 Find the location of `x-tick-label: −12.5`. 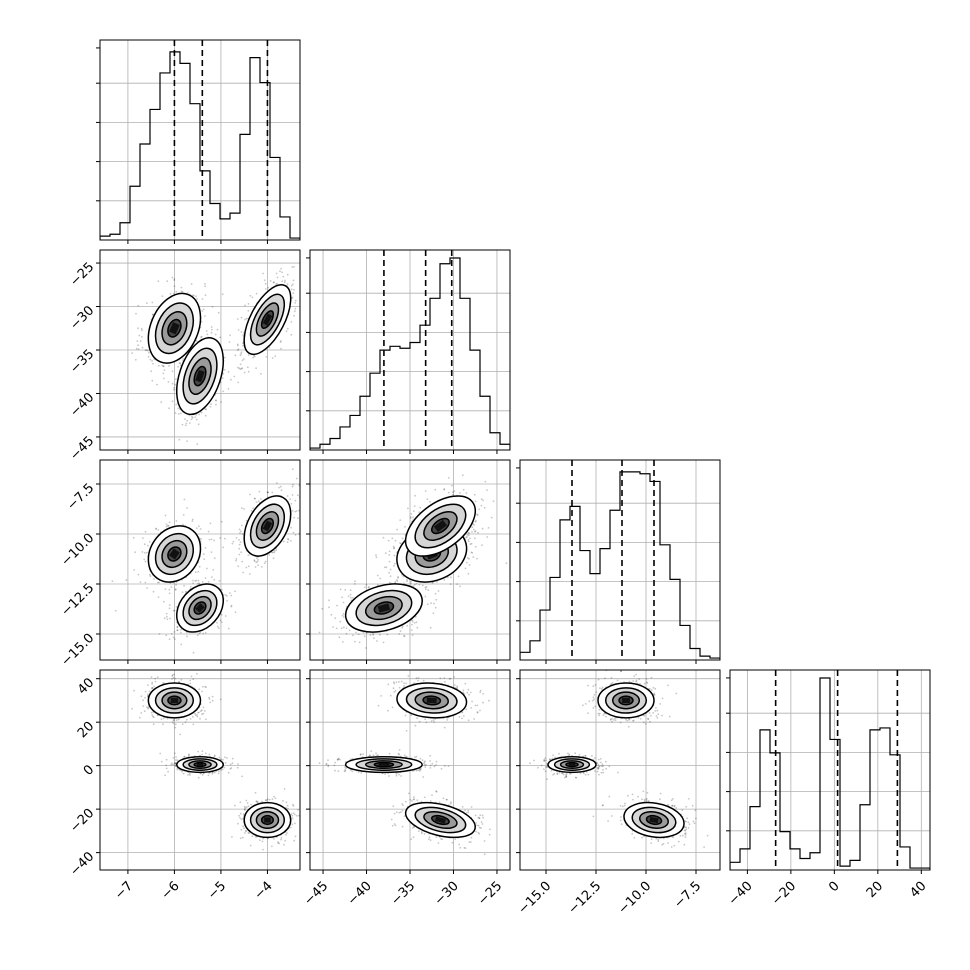

x-tick-label: −12.5 is located at coordinates (585, 898).